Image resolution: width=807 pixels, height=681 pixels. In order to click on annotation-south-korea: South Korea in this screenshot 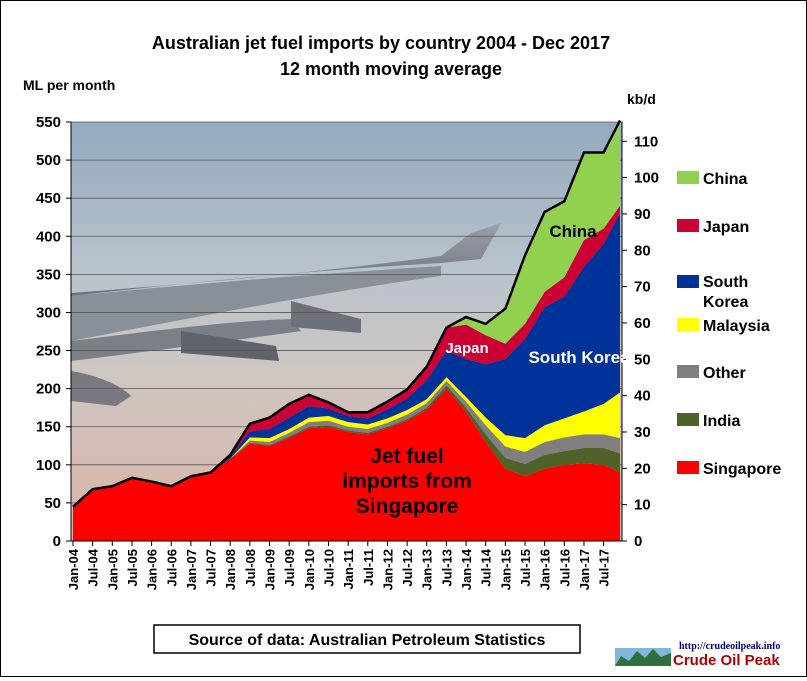, I will do `click(579, 357)`.